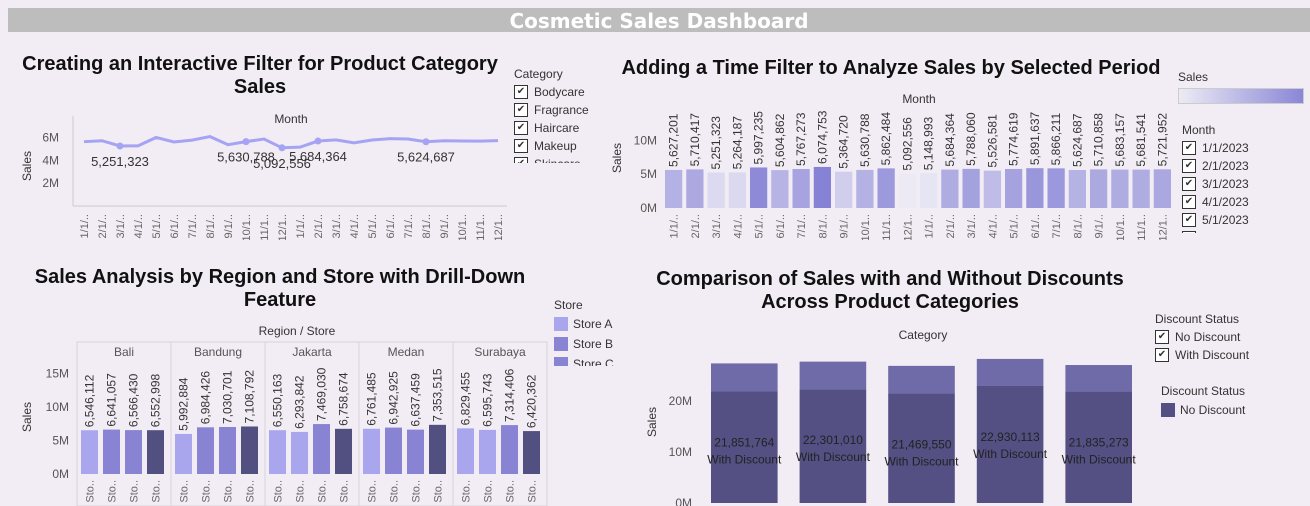 This screenshot has height=506, width=1310. Describe the element at coordinates (1212, 355) in the screenshot. I see `discount-status-option-label: With Discount` at that location.